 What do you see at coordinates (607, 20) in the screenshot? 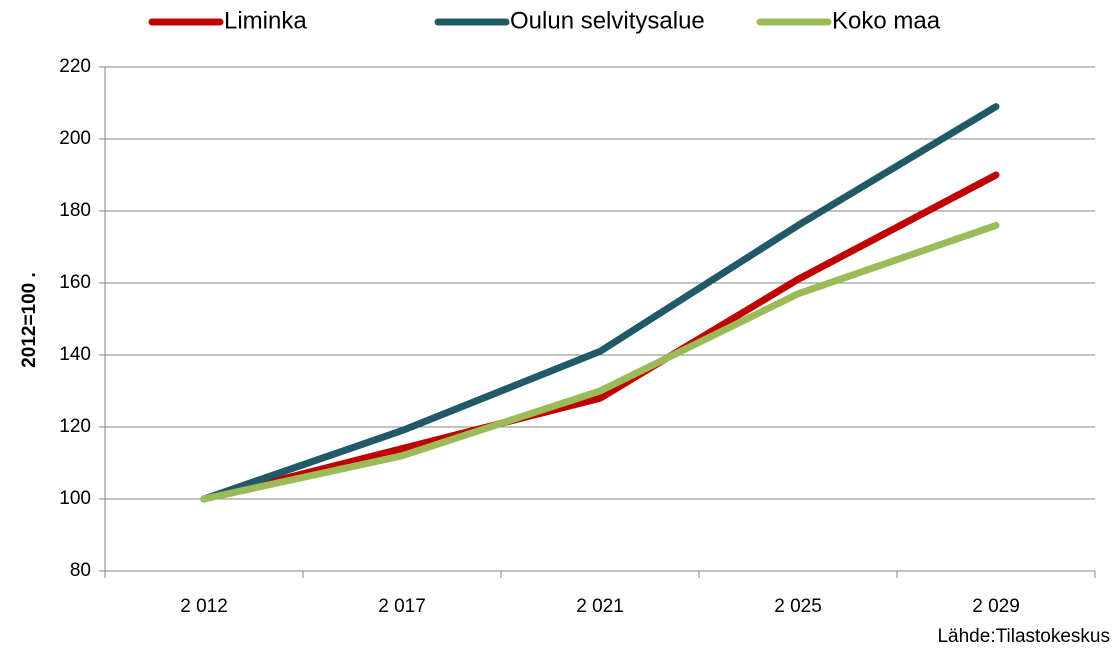
I see `legend-label: Oulun selvitysalue` at bounding box center [607, 20].